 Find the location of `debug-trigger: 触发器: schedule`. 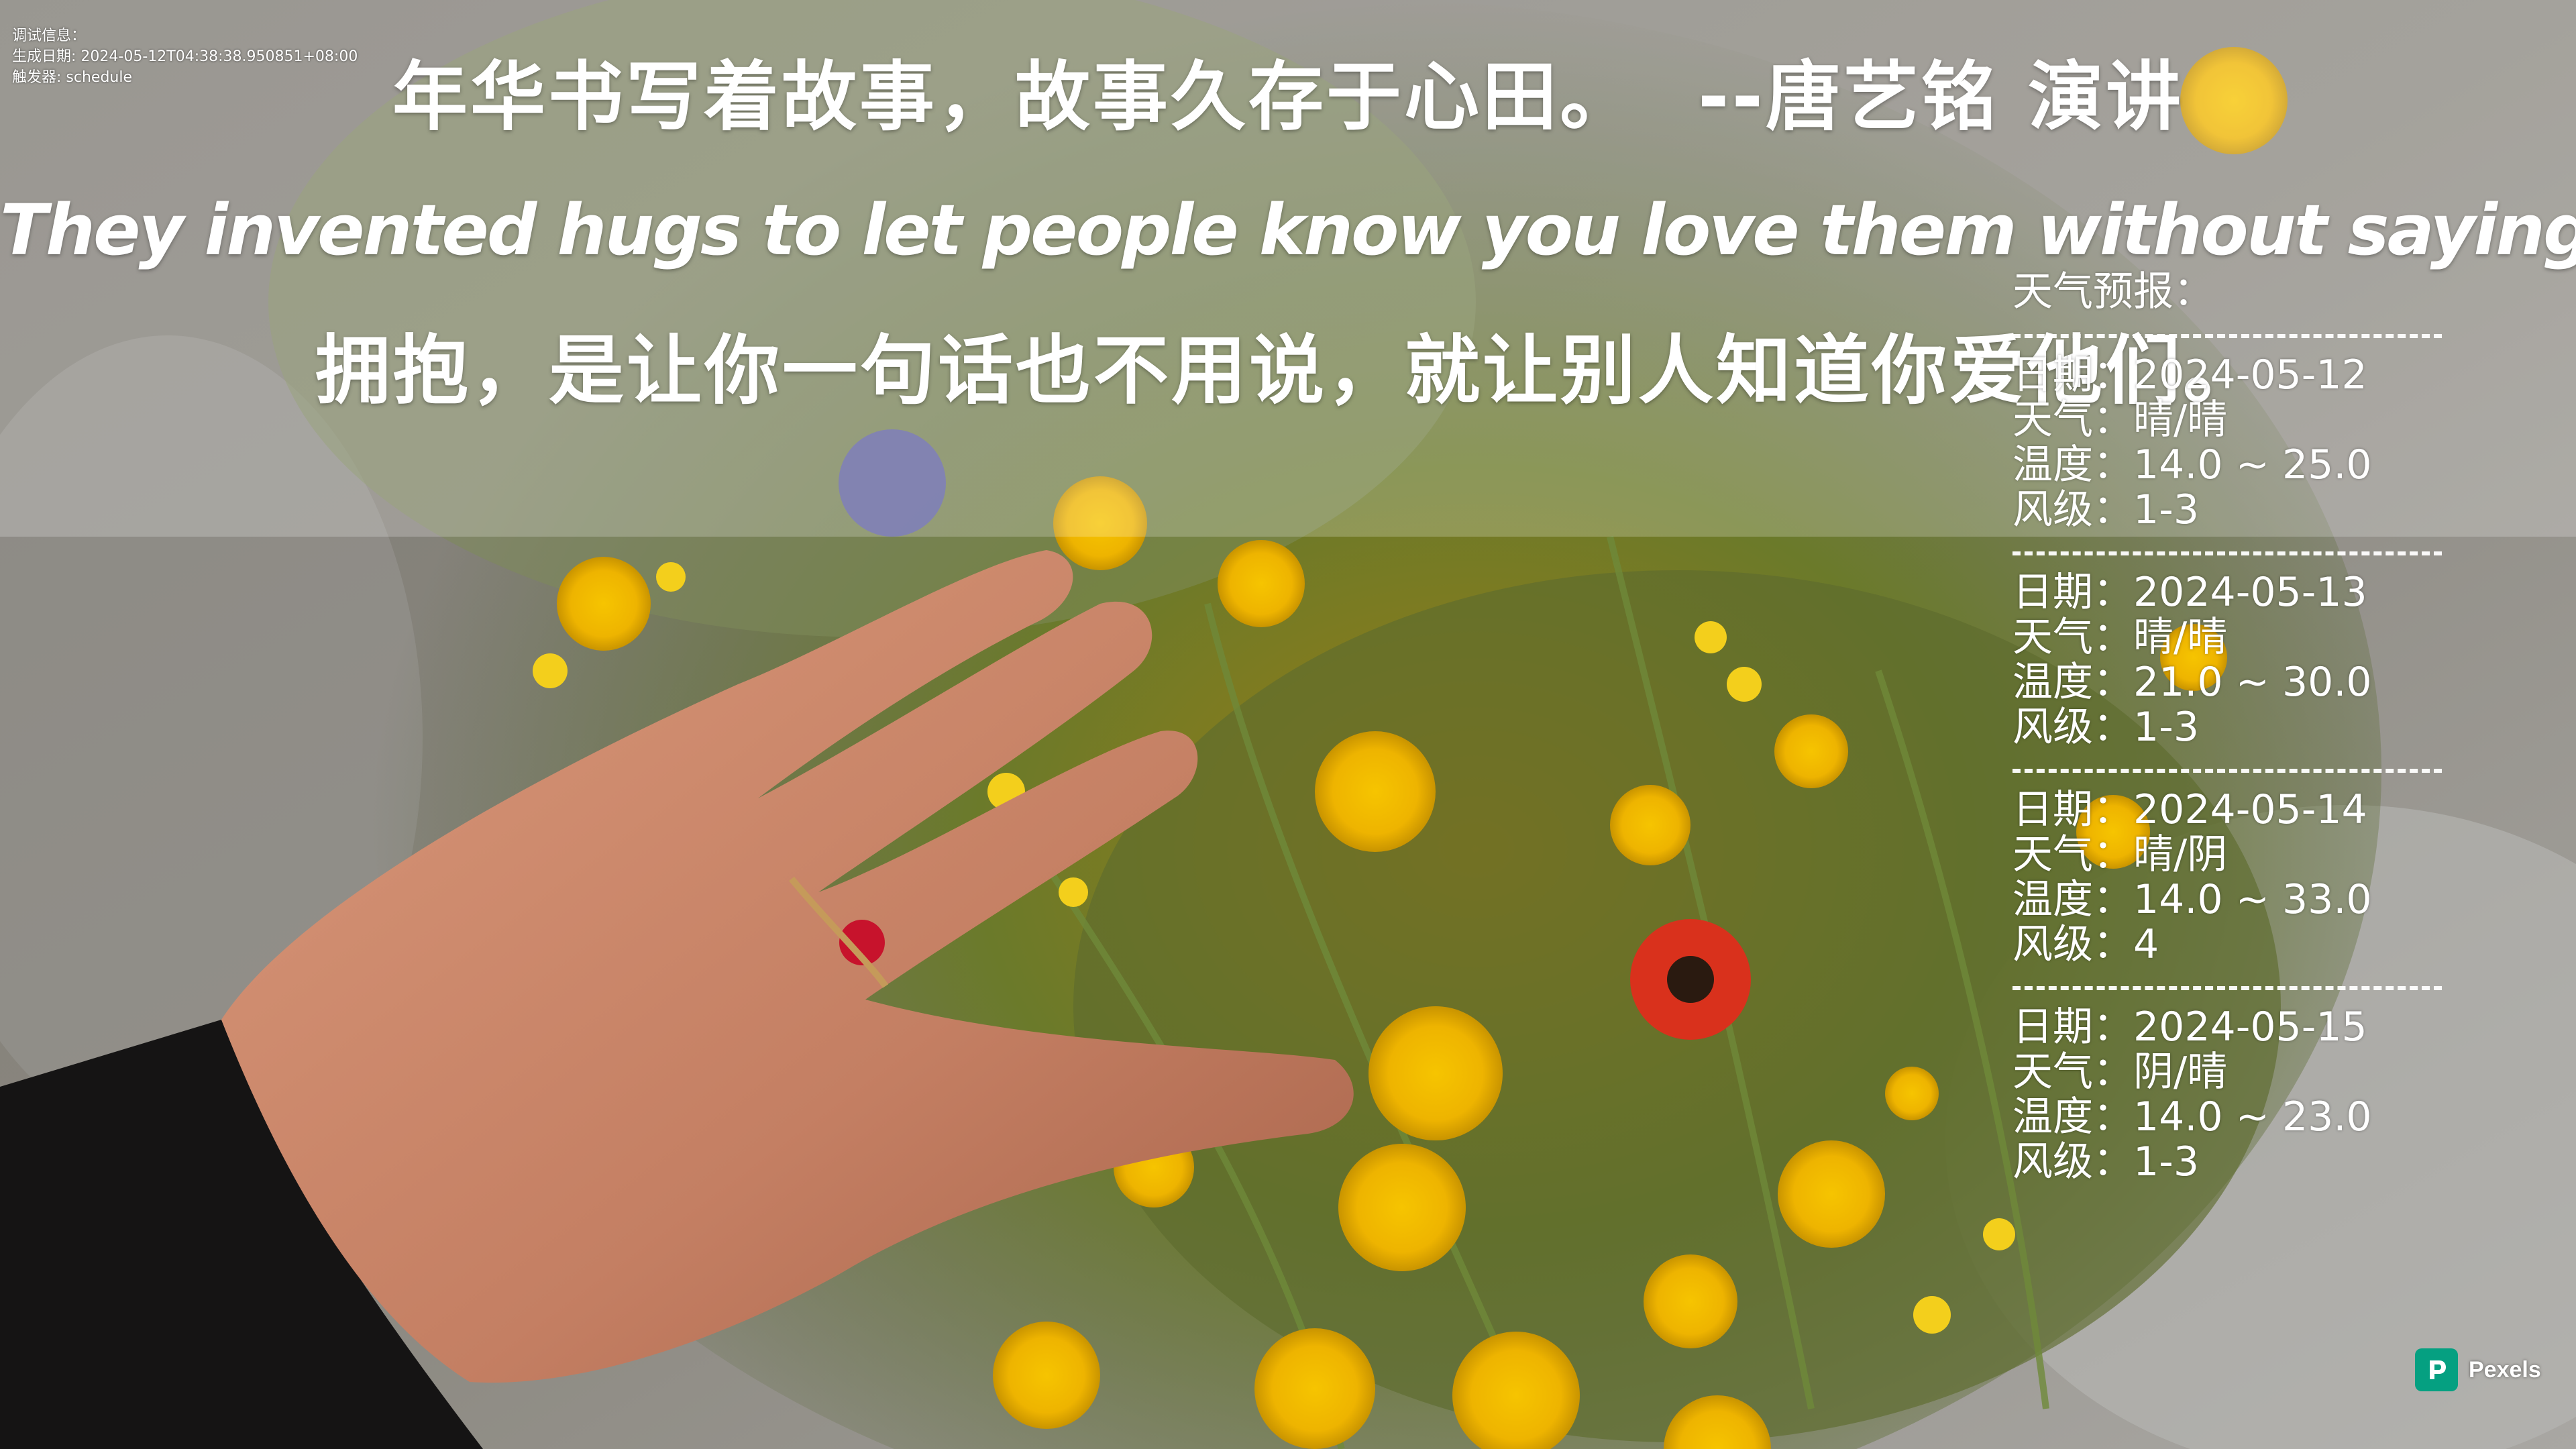

debug-trigger: 触发器: schedule is located at coordinates (72, 77).